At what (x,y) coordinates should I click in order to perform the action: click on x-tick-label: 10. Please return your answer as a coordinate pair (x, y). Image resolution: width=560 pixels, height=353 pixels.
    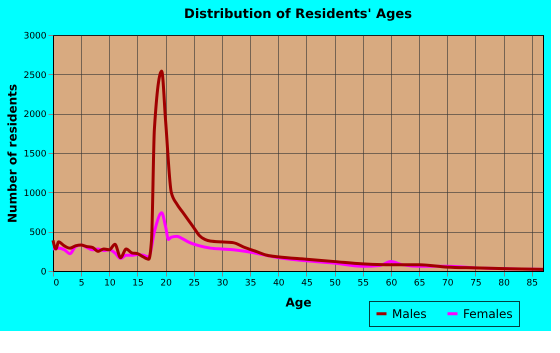
    Looking at the image, I should click on (110, 283).